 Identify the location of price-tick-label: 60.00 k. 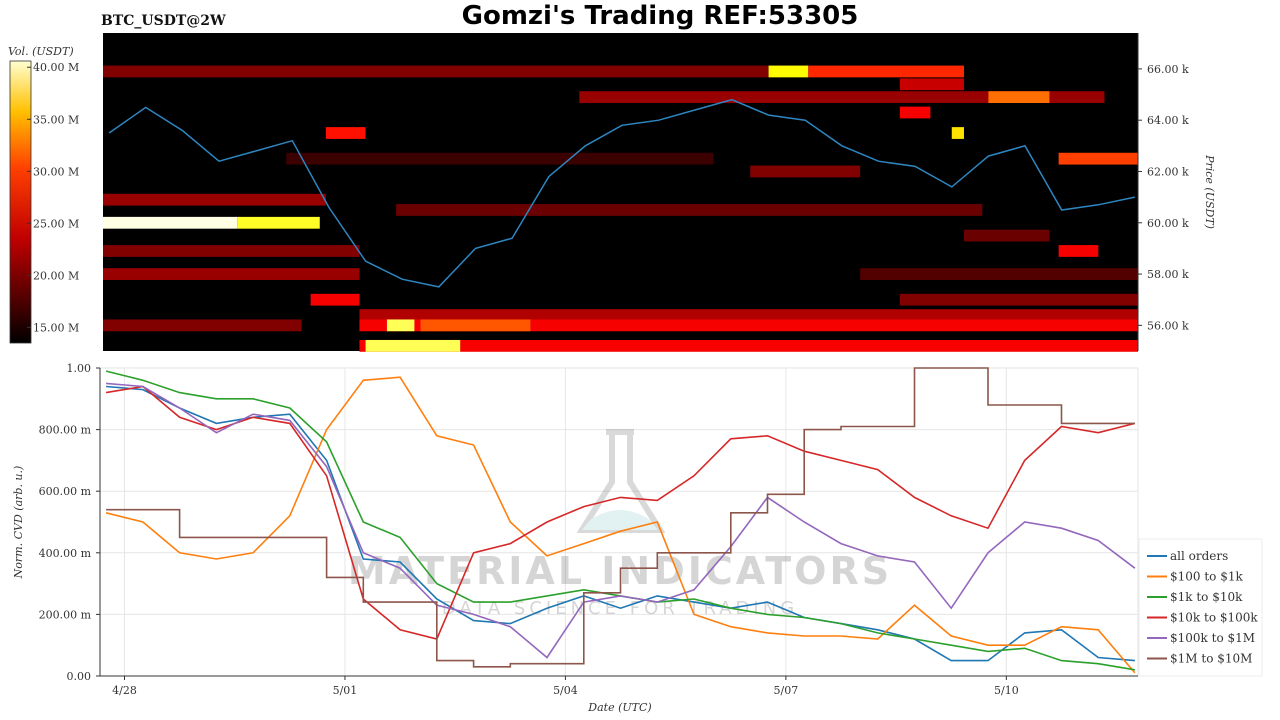
(1168, 223).